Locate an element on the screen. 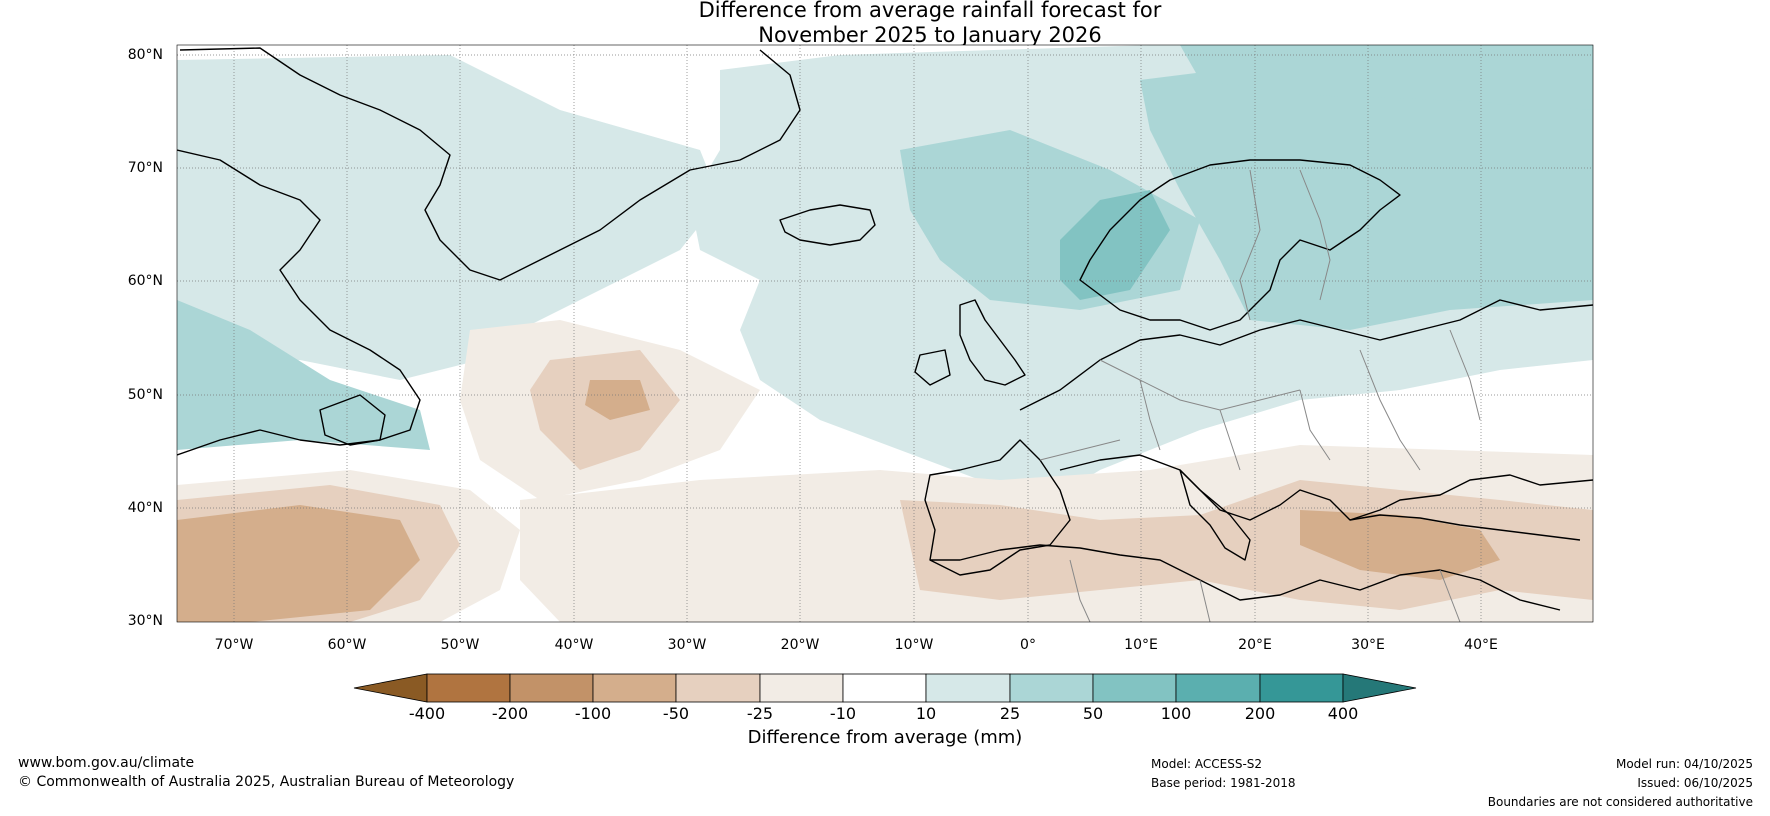  lat-label-40n: 40°N is located at coordinates (145, 508).